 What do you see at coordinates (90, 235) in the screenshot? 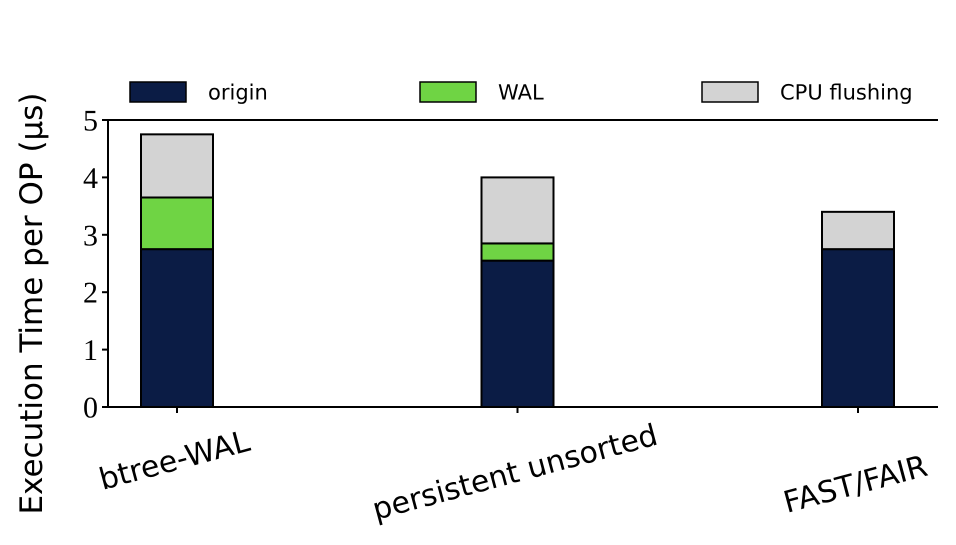
I see `y-tick-label: 3` at bounding box center [90, 235].